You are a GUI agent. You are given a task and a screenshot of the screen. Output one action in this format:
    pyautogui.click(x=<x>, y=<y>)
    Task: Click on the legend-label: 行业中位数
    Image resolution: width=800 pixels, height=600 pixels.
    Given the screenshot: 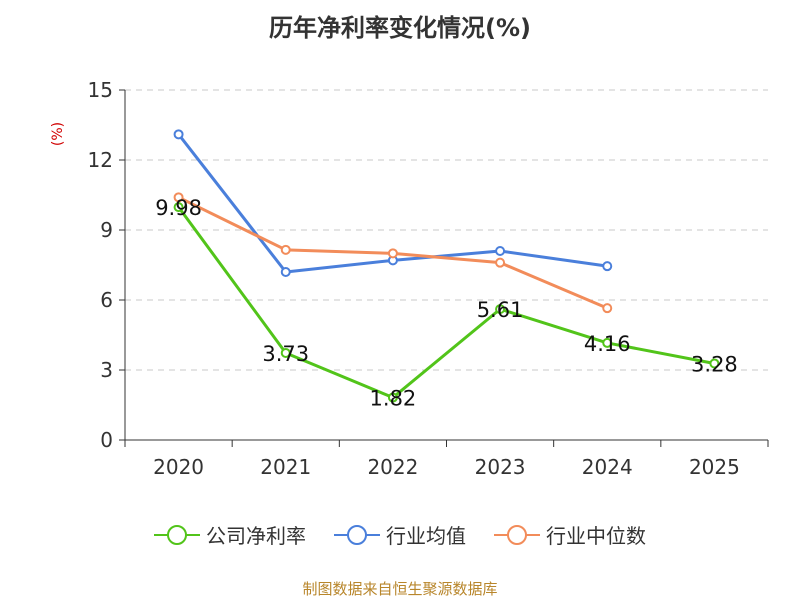 What is the action you would take?
    pyautogui.click(x=596, y=536)
    